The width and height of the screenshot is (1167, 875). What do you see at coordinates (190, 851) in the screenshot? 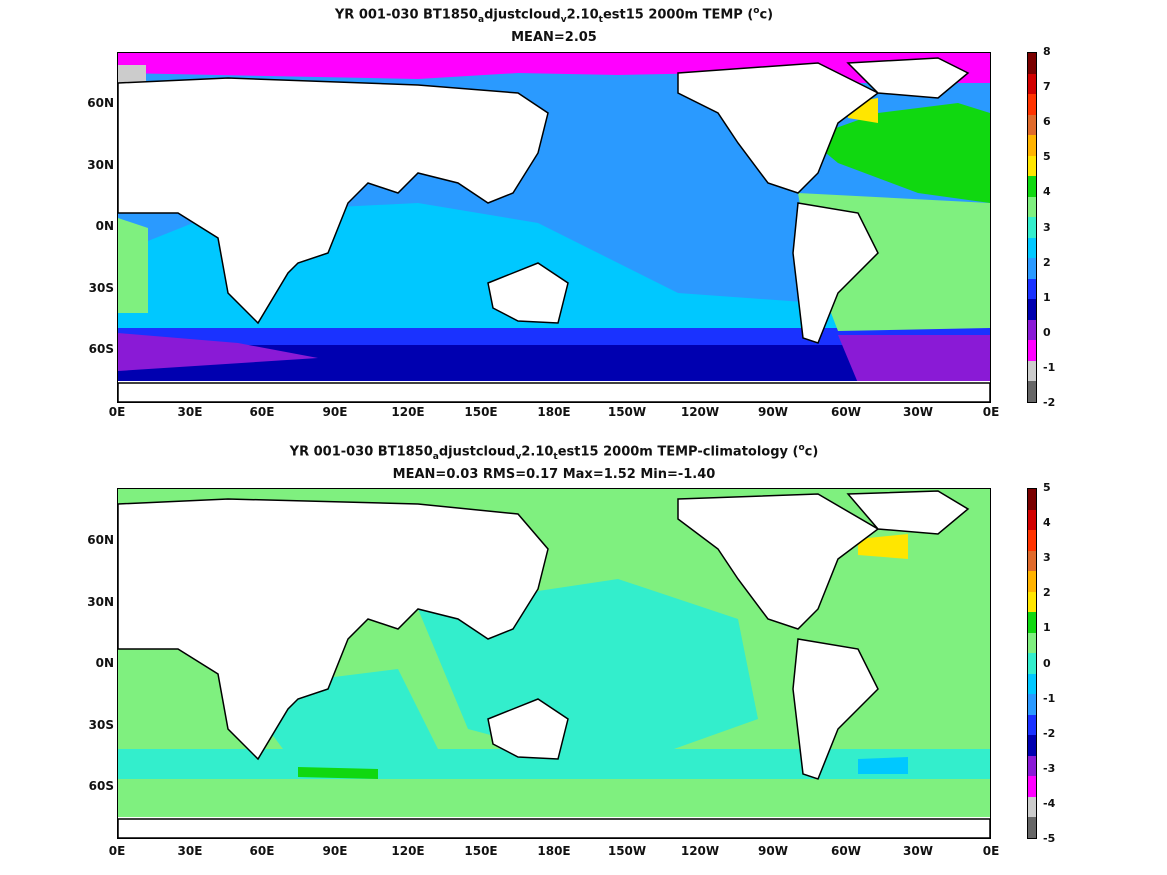
I see `x2-label-30e: 30E` at bounding box center [190, 851].